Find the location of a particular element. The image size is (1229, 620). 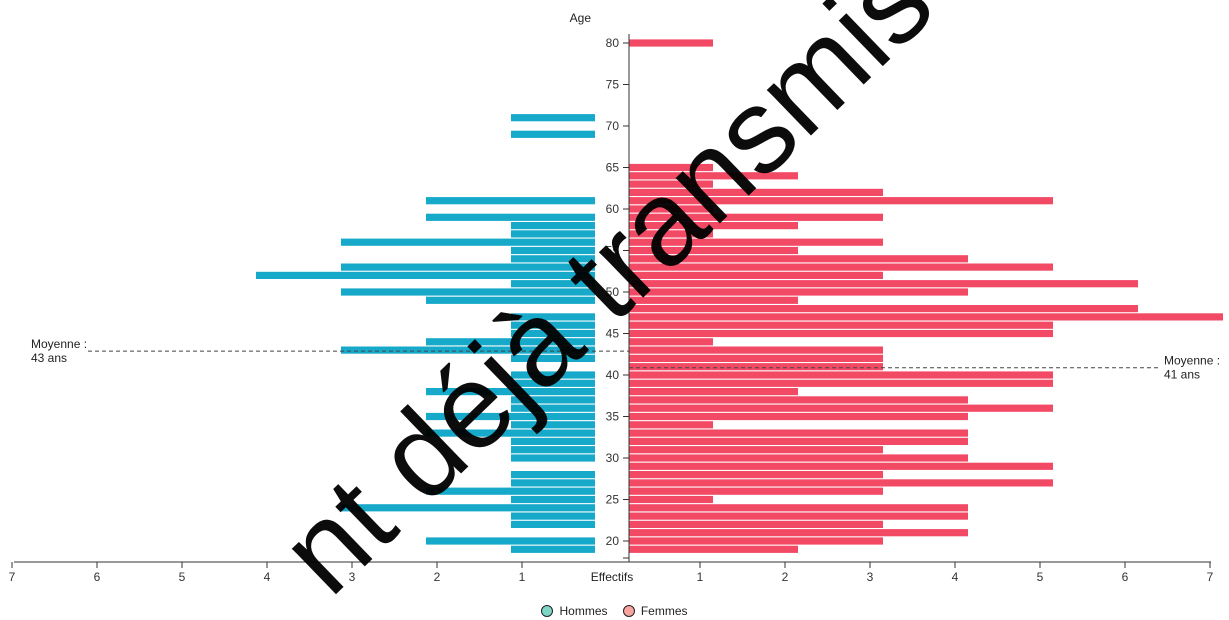

age-tick-label: 50 is located at coordinates (613, 292).